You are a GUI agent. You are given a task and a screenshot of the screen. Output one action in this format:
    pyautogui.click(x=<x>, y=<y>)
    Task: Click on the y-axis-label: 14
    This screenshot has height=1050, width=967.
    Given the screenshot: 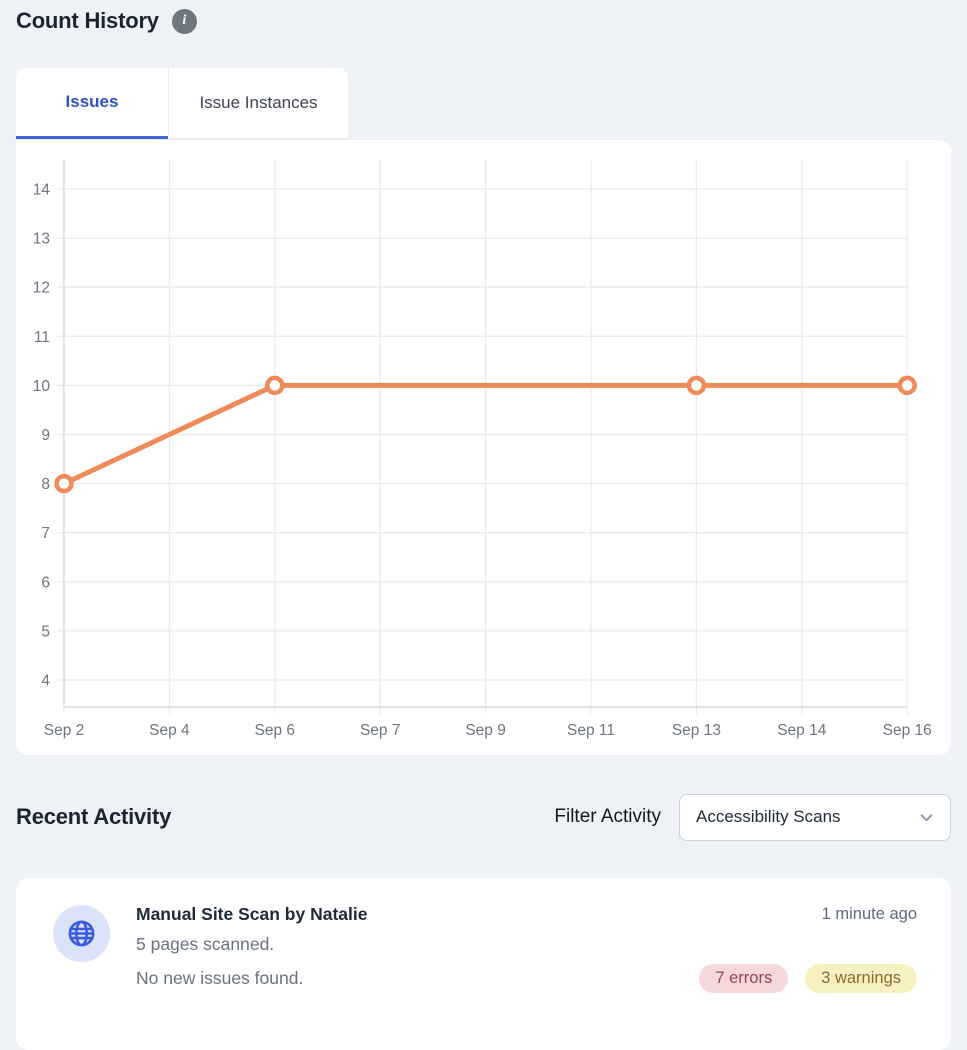 What is the action you would take?
    pyautogui.click(x=42, y=190)
    